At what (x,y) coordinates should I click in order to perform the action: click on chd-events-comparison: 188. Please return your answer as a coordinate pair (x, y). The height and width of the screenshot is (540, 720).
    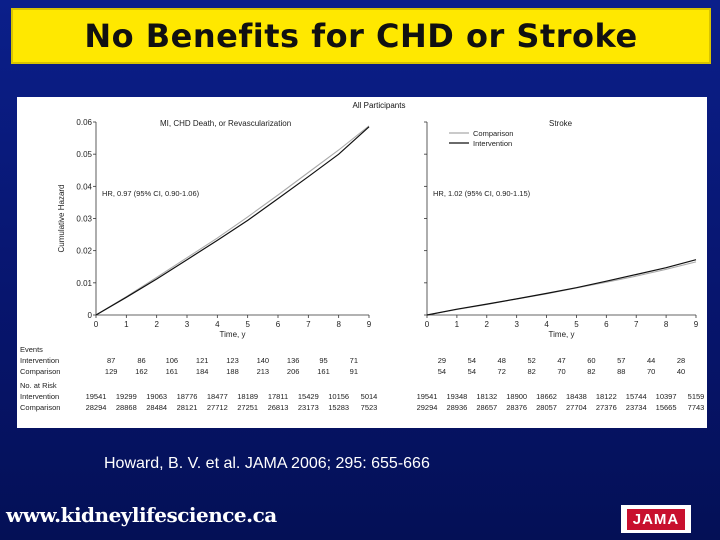
    Looking at the image, I should click on (232, 371).